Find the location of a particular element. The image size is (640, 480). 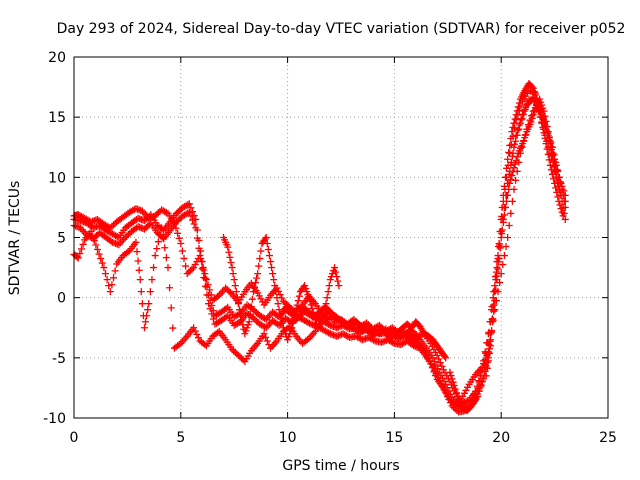

y-tick-label: 20 is located at coordinates (57, 58).